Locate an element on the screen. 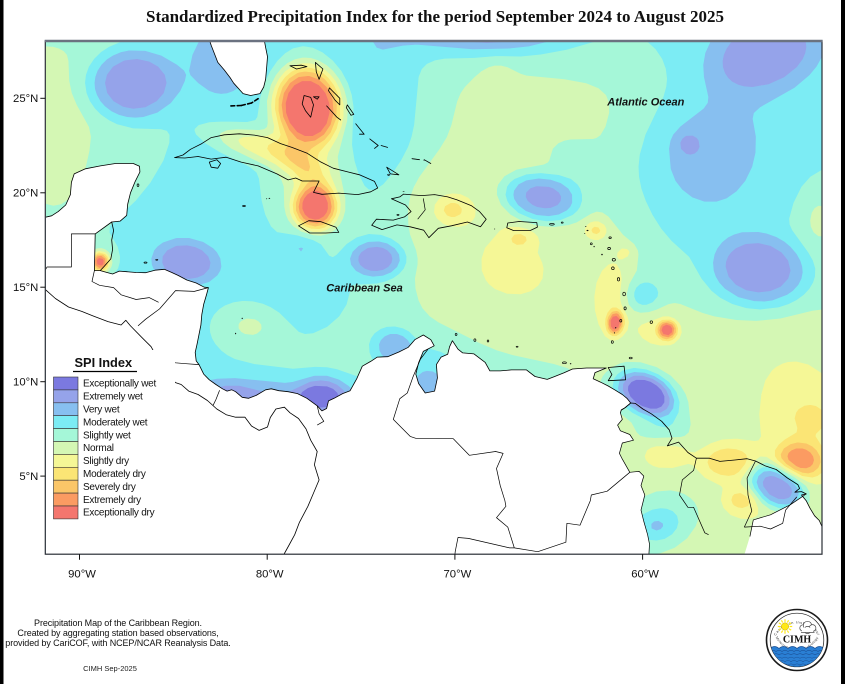 Image resolution: width=845 pixels, height=684 pixels. svg-text: Exceptionally wet is located at coordinates (119, 384).